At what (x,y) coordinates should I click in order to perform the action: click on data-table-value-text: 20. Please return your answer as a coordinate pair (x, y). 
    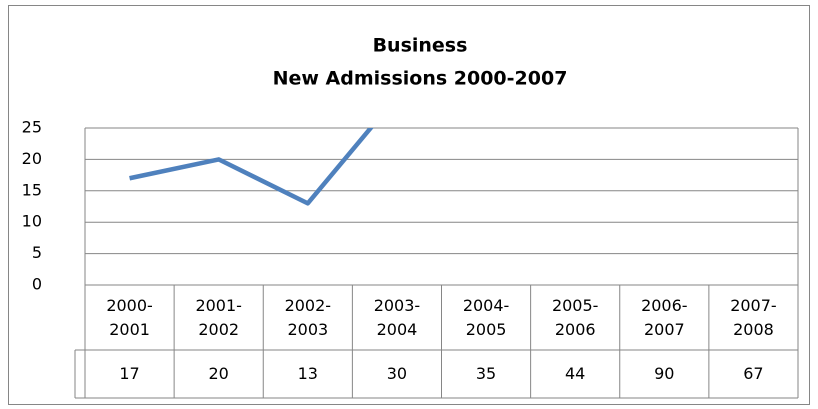
    Looking at the image, I should click on (218, 373).